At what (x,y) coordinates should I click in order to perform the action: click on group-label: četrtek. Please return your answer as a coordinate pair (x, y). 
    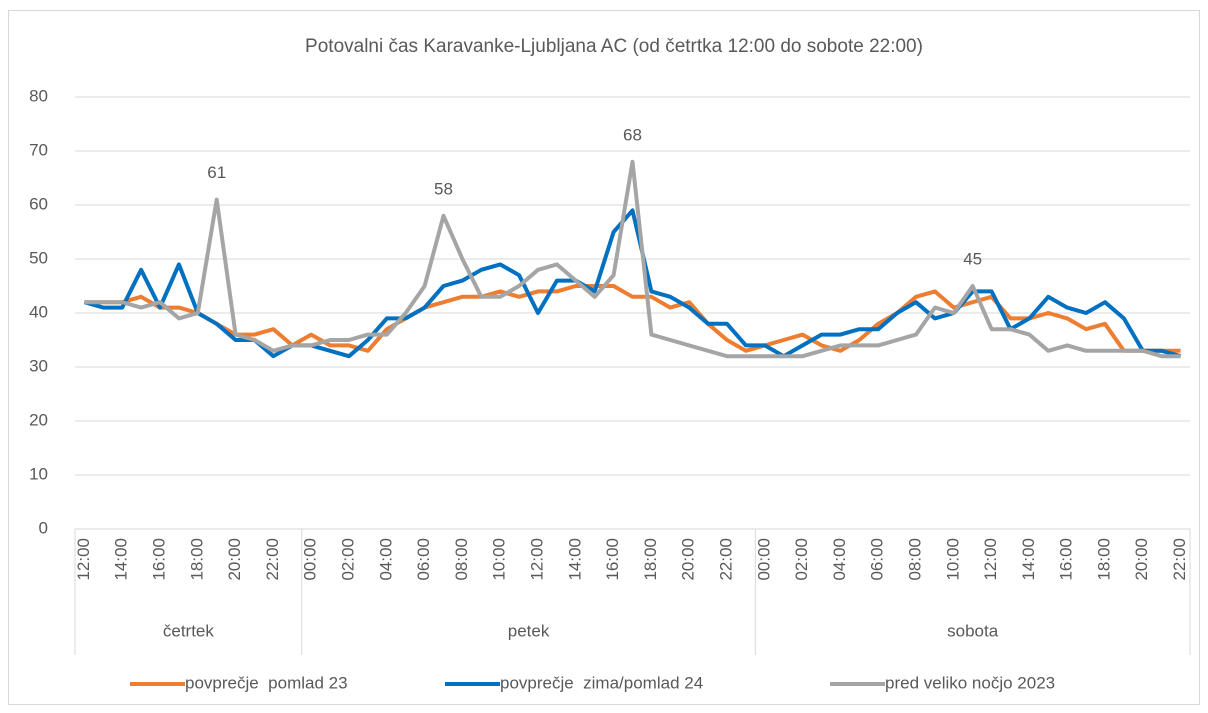
    Looking at the image, I should click on (189, 630).